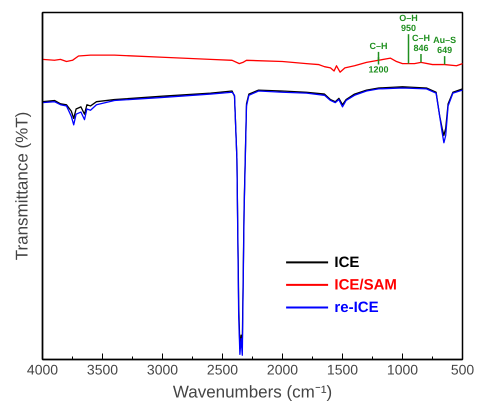 Image resolution: width=478 pixels, height=404 pixels. What do you see at coordinates (462, 370) in the screenshot?
I see `x-tick-label: 500` at bounding box center [462, 370].